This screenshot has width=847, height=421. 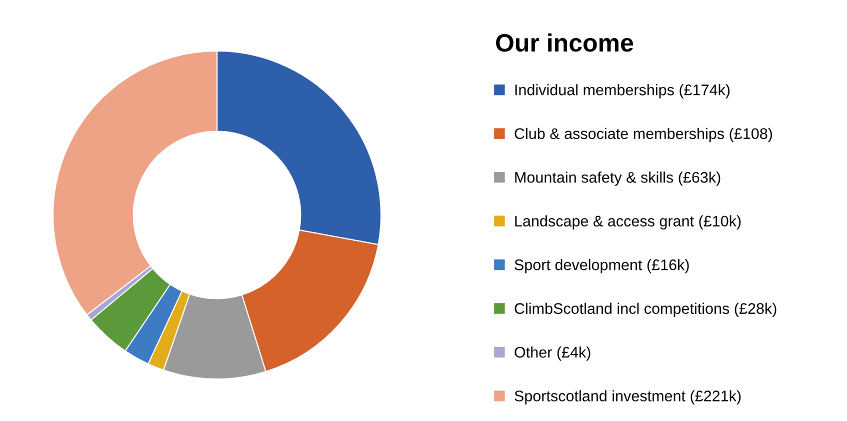 I want to click on legend-label: Mountain safety & skills (£63k), so click(x=617, y=179).